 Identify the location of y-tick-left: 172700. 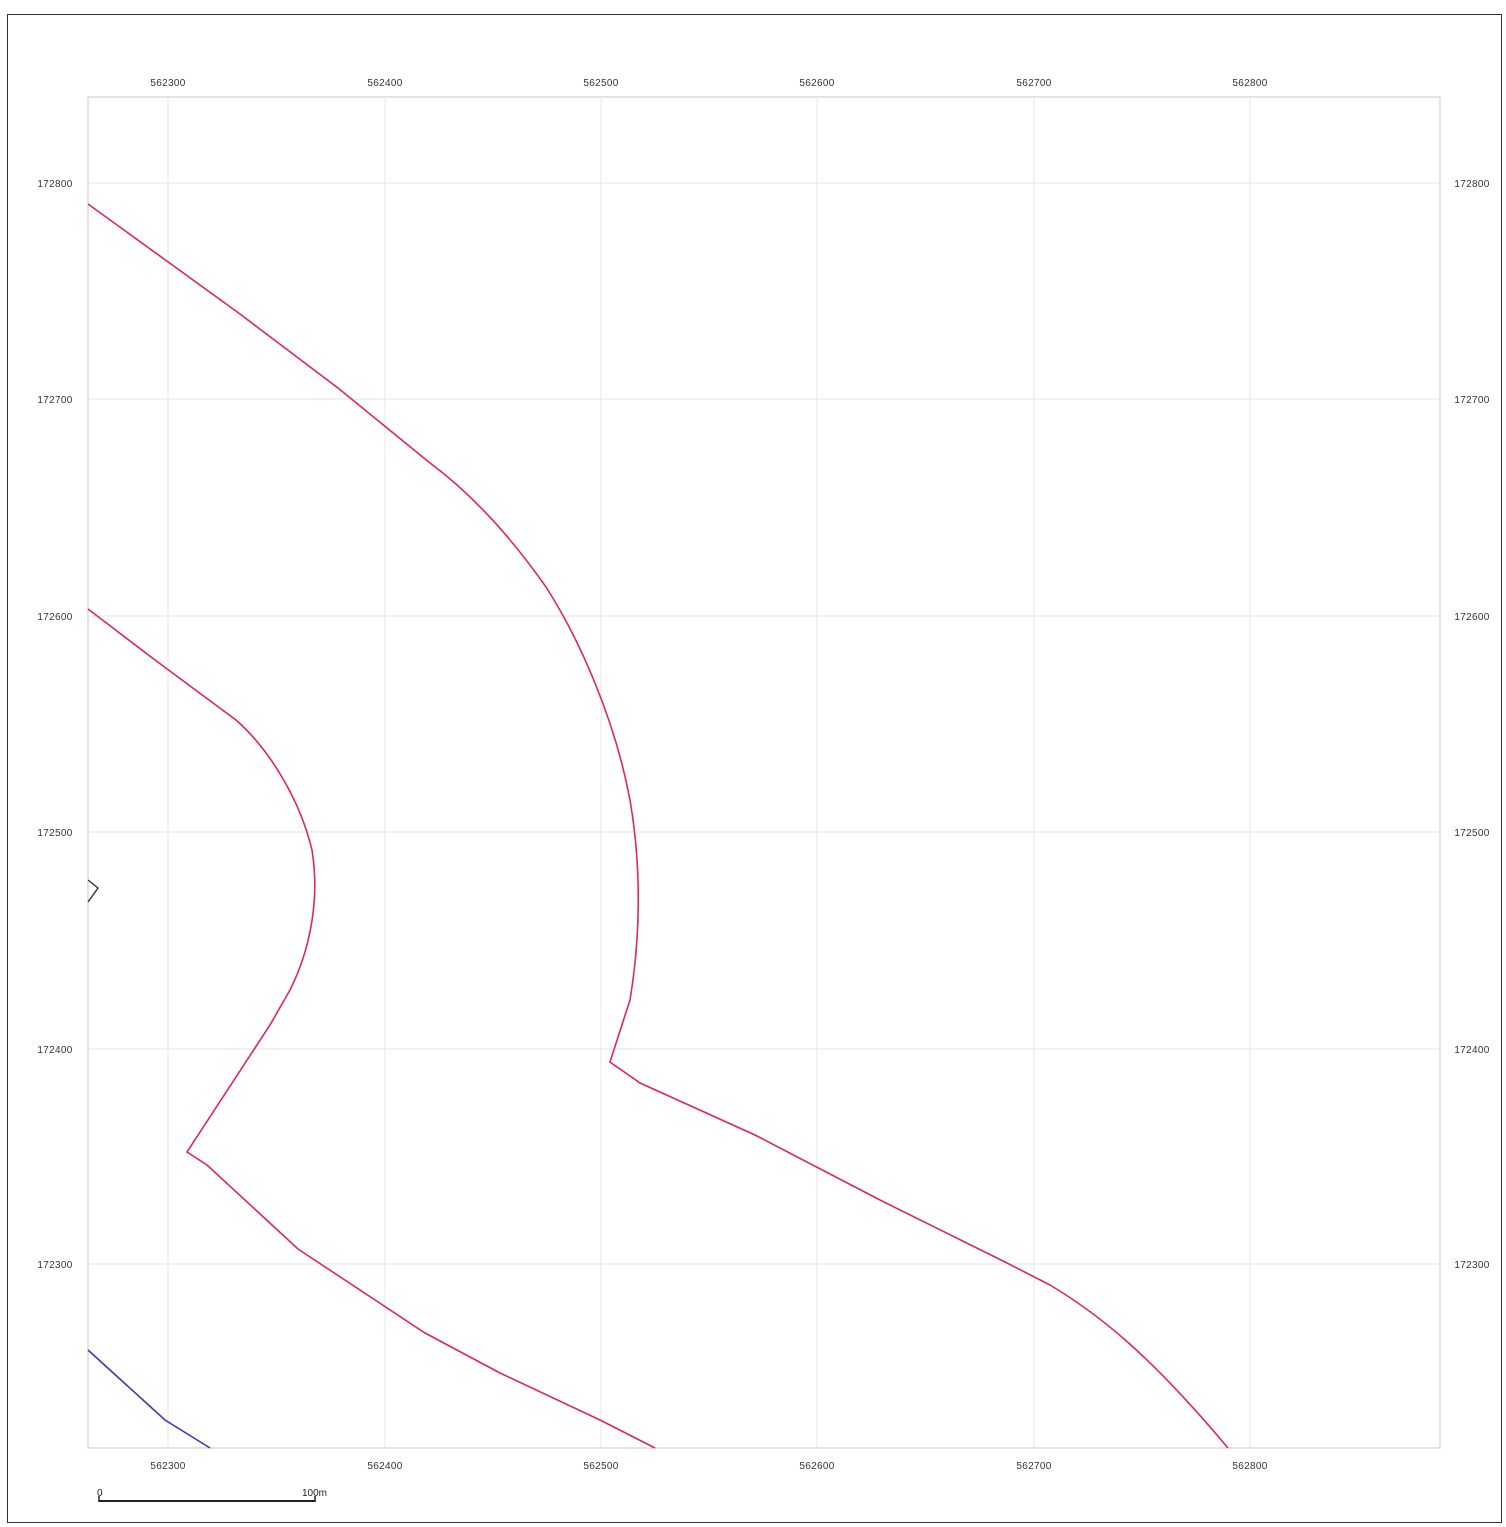
(54, 400).